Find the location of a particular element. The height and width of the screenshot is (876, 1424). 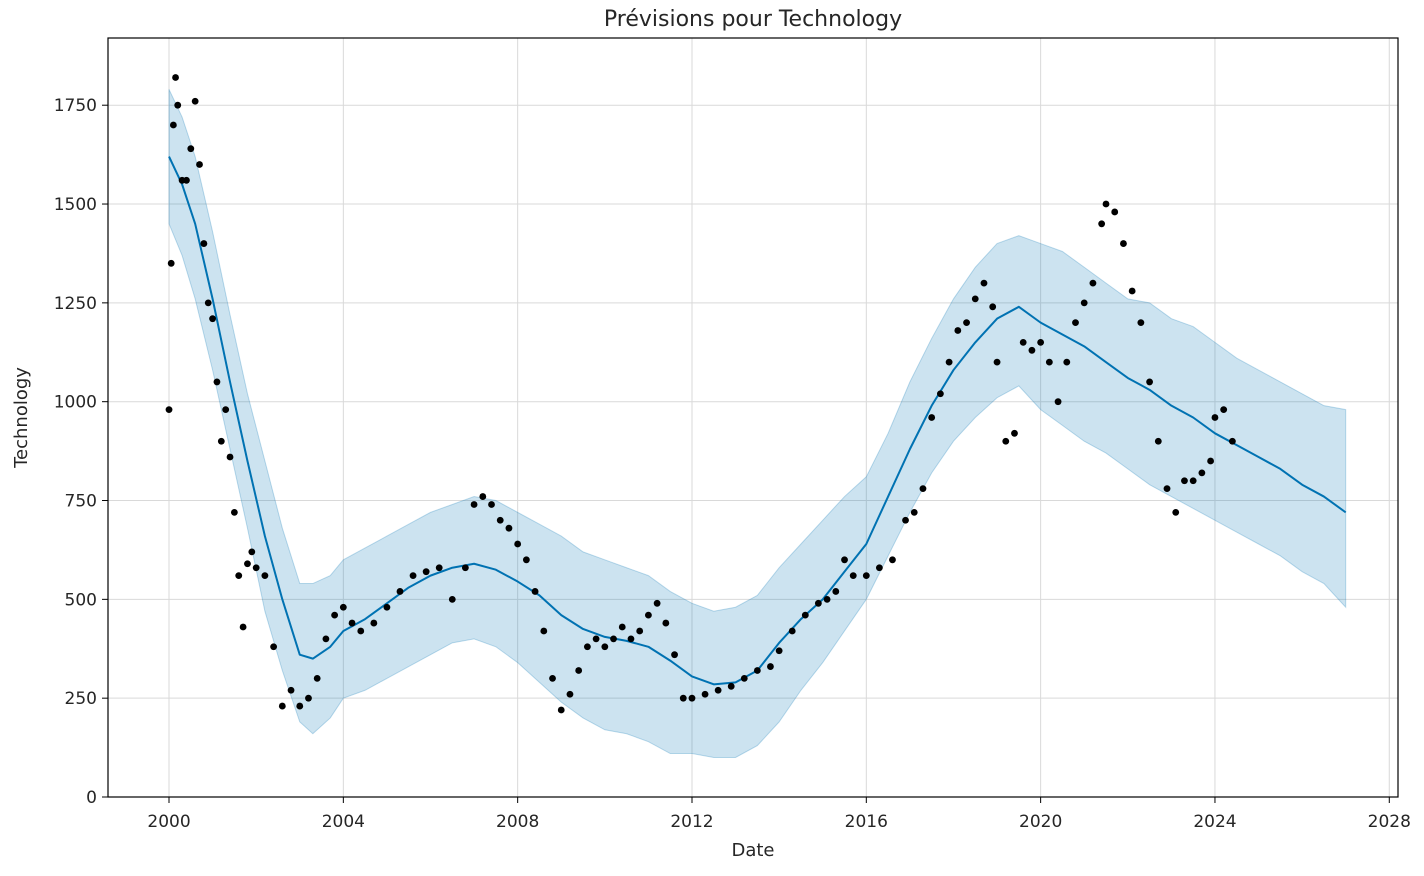

y-tick-label: 1000 is located at coordinates (75, 403).